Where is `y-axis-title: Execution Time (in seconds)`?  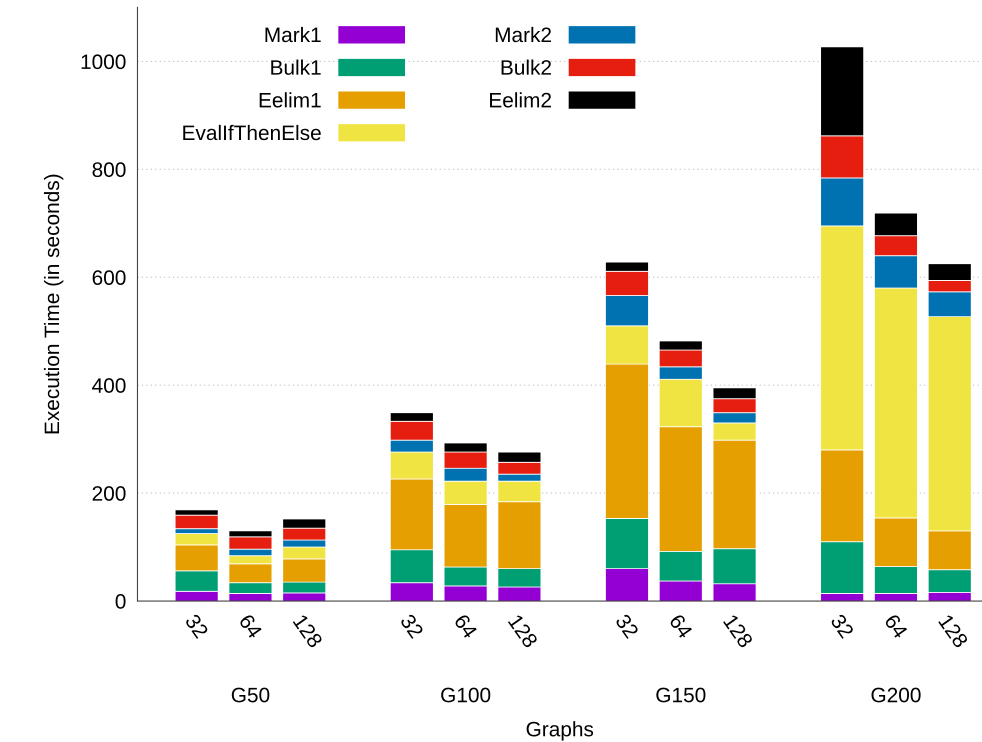
y-axis-title: Execution Time (in seconds) is located at coordinates (54, 304).